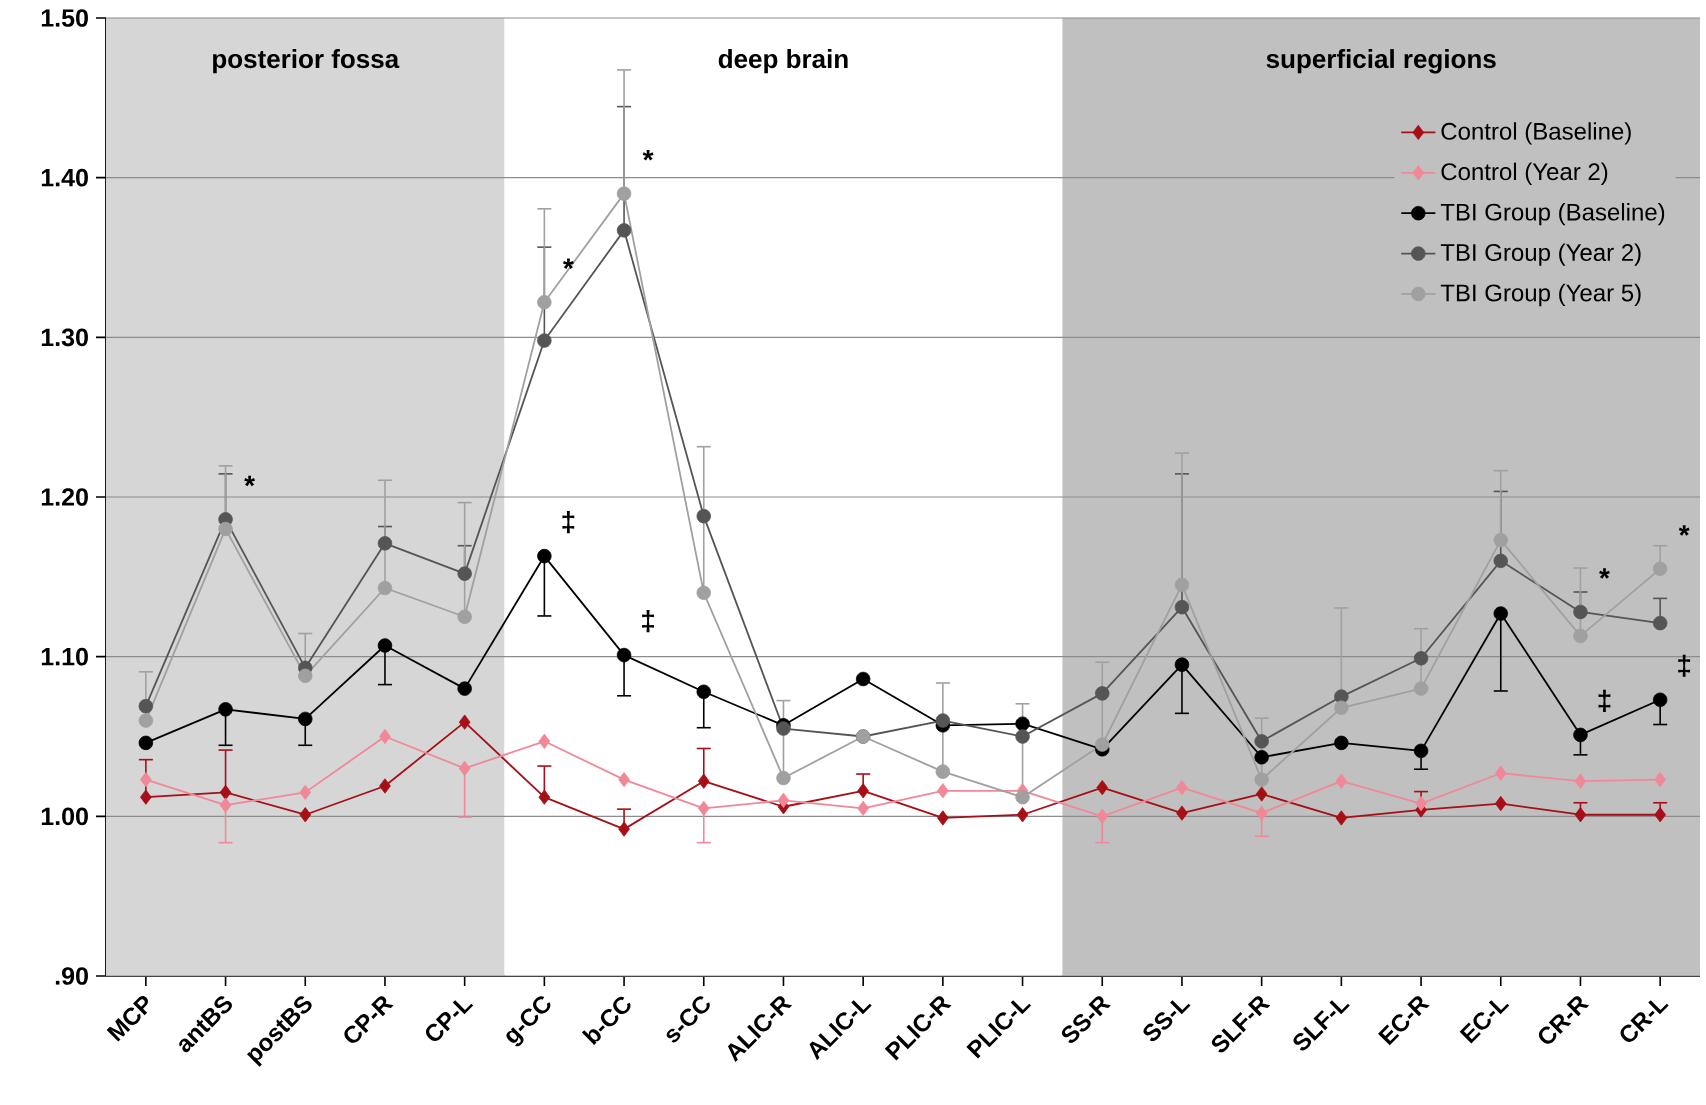 The height and width of the screenshot is (1105, 1706). Describe the element at coordinates (64, 816) in the screenshot. I see `y-tick-label: 1.00` at that location.